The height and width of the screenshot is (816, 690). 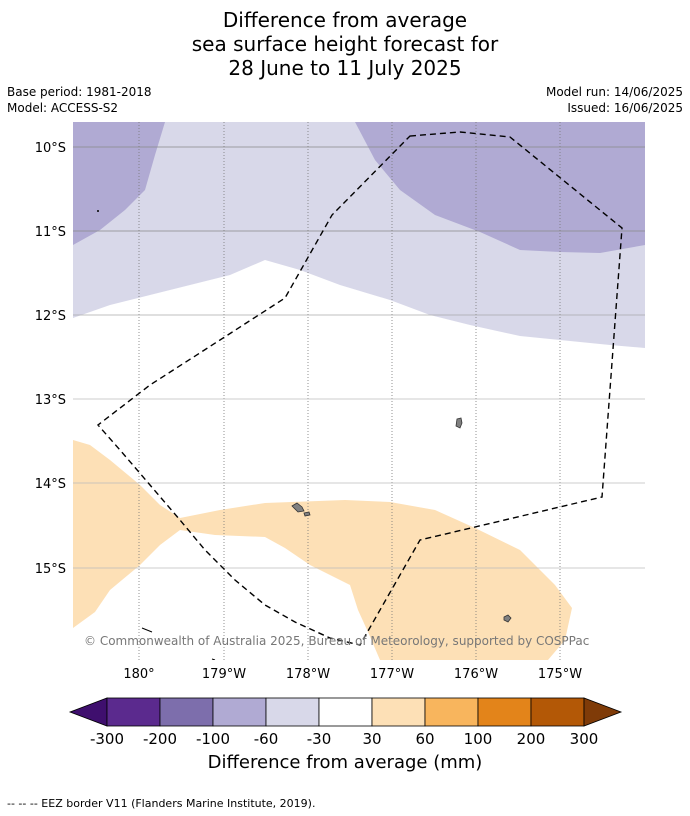 I want to click on longitude-labels: 180° 179°W 178°W 177°W 176°W 175°W, so click(x=352, y=674).